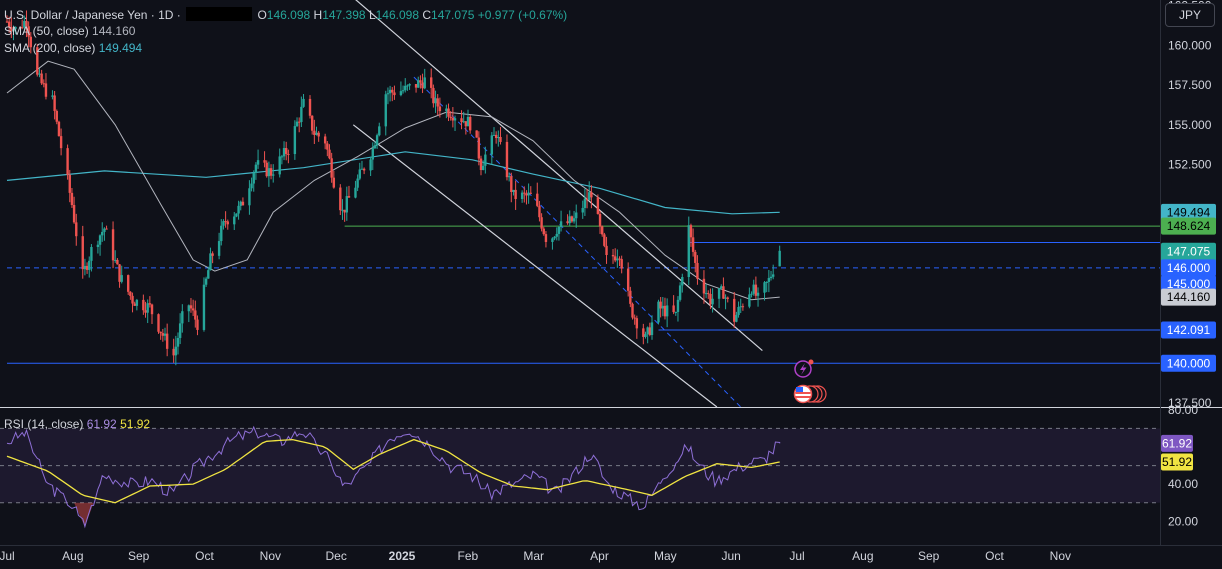 The width and height of the screenshot is (1222, 569). I want to click on lightning-icon, so click(804, 368).